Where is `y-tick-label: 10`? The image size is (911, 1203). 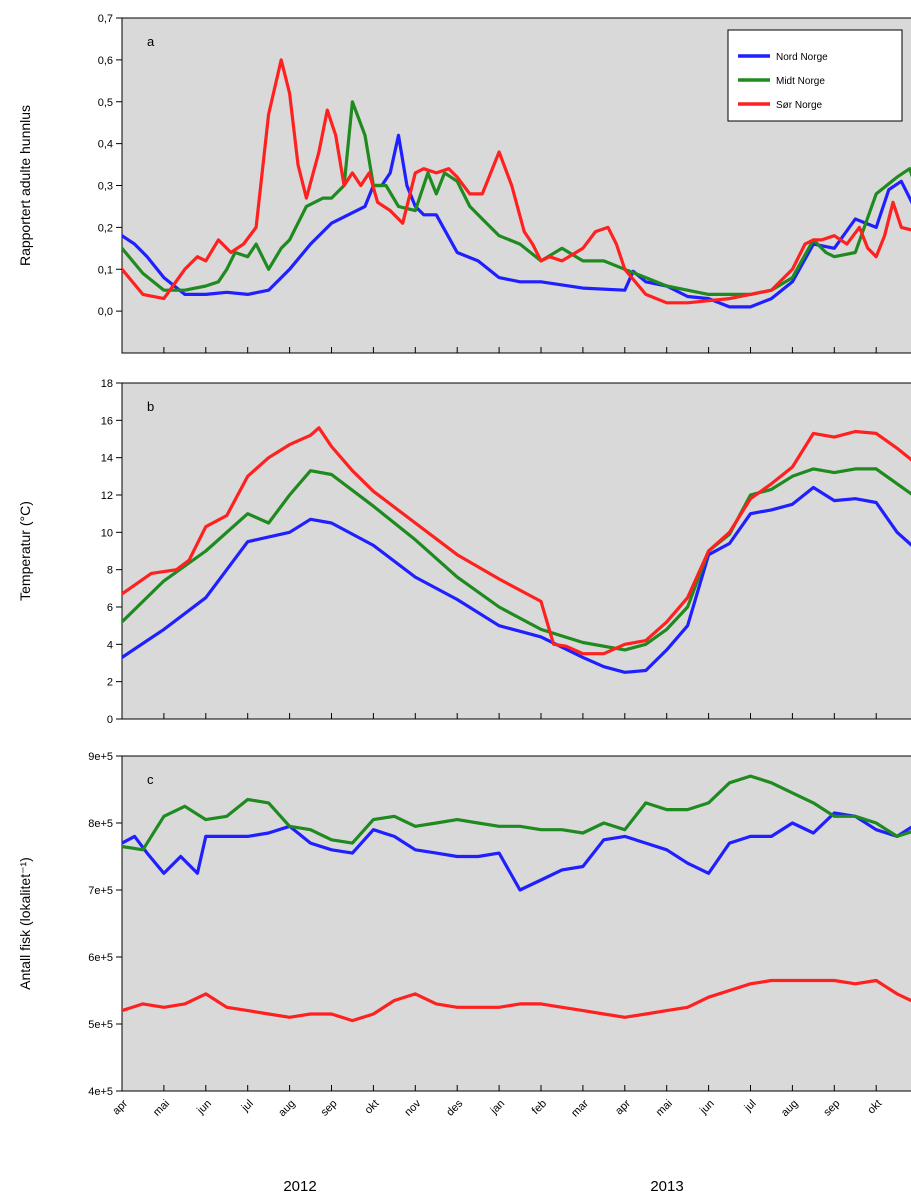 y-tick-label: 10 is located at coordinates (107, 533).